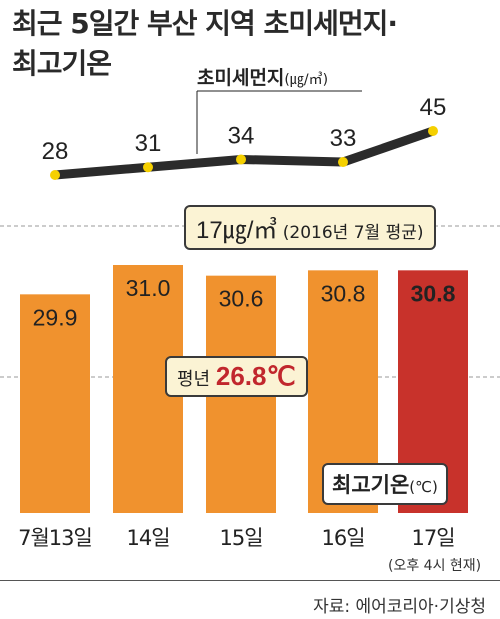  I want to click on chart-title: 최근 5일간 부산 지역 초미세먼지· 최고기온, so click(252, 44).